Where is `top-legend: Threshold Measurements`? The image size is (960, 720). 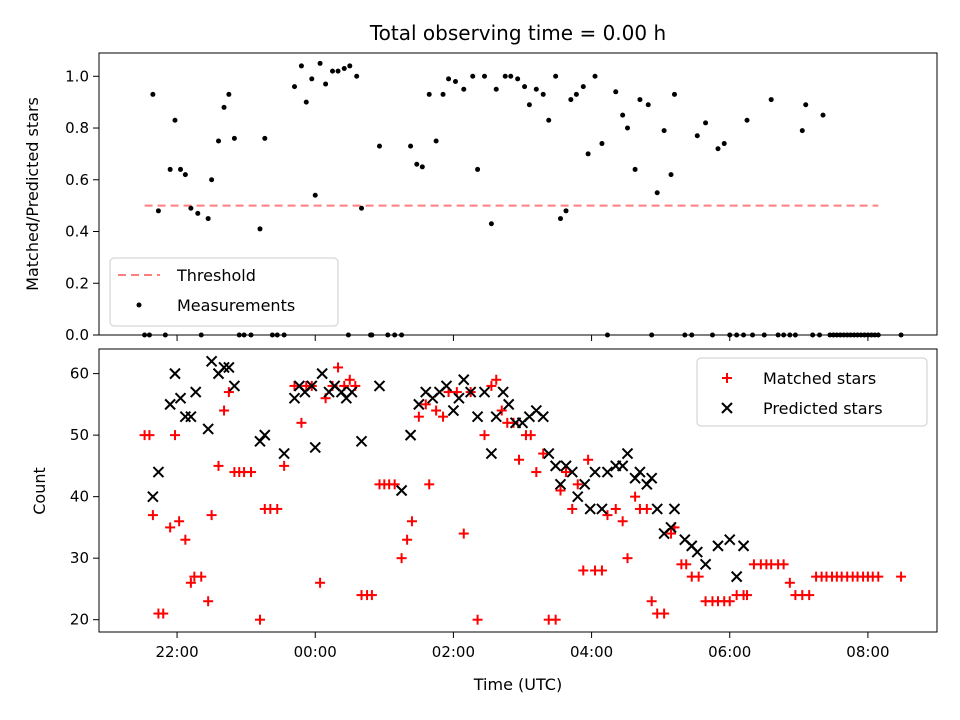
top-legend: Threshold Measurements is located at coordinates (224, 292).